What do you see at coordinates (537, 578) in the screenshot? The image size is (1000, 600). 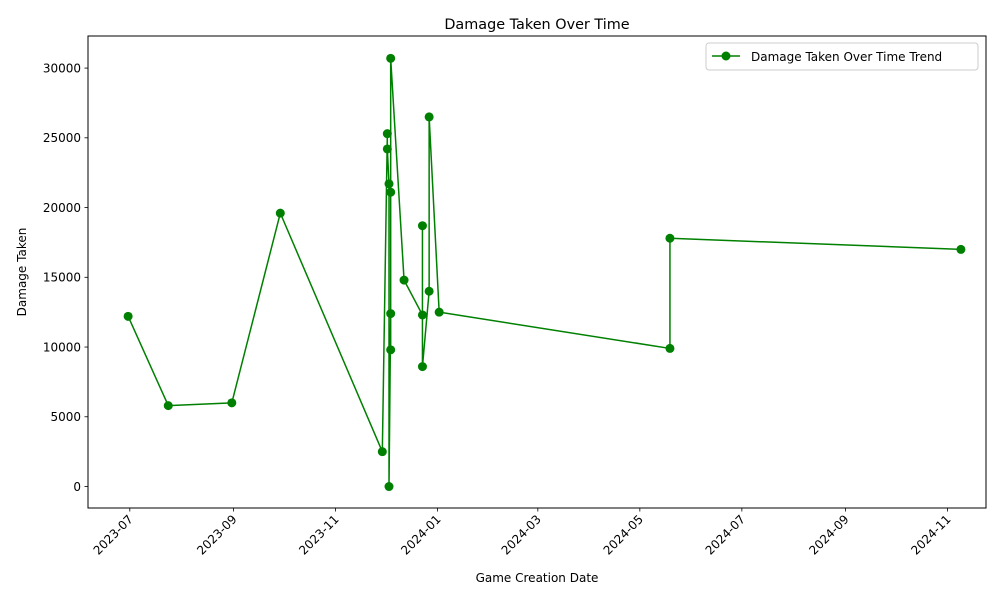 I see `x-axis-title: Game Creation Date` at bounding box center [537, 578].